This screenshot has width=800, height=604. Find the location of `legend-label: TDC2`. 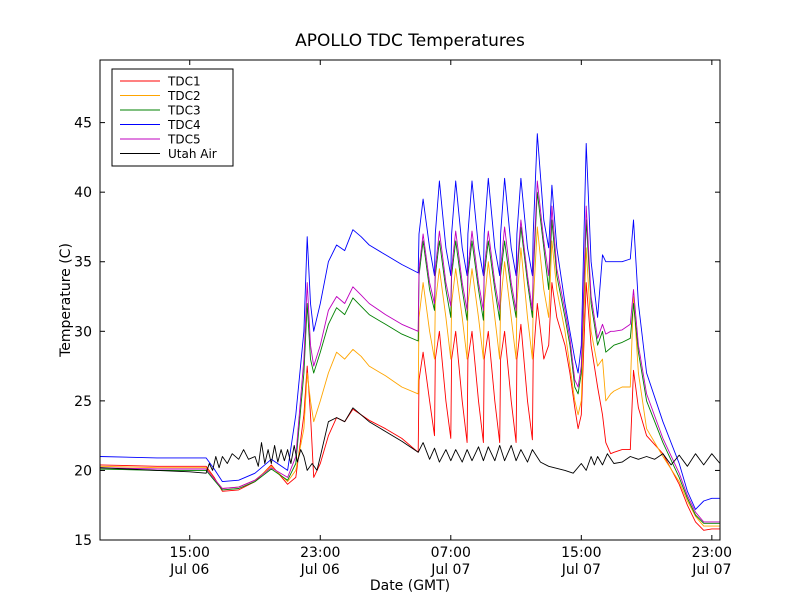

legend-label: TDC2 is located at coordinates (184, 96).